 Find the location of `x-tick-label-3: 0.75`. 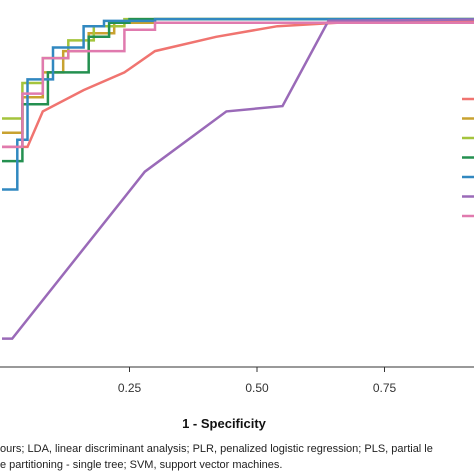

x-tick-label-3: 0.75 is located at coordinates (385, 388).